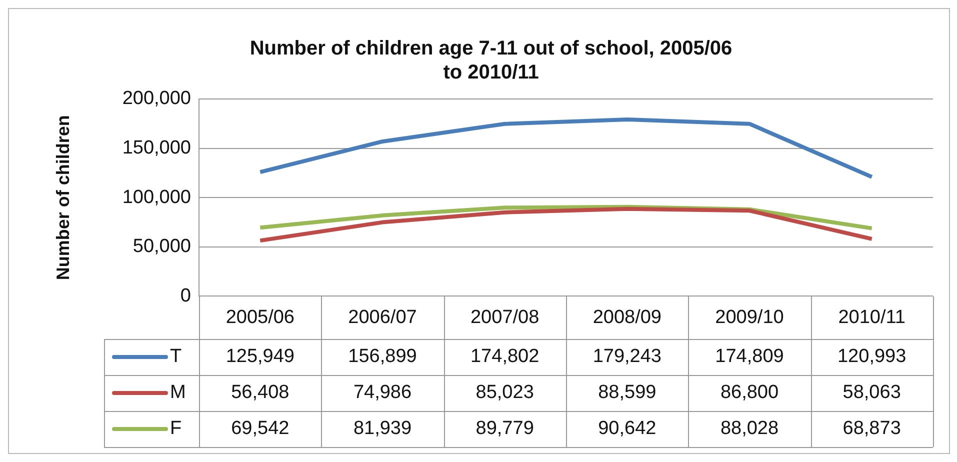 The image size is (957, 462). What do you see at coordinates (156, 148) in the screenshot?
I see `y-tick-label: 150,000` at bounding box center [156, 148].